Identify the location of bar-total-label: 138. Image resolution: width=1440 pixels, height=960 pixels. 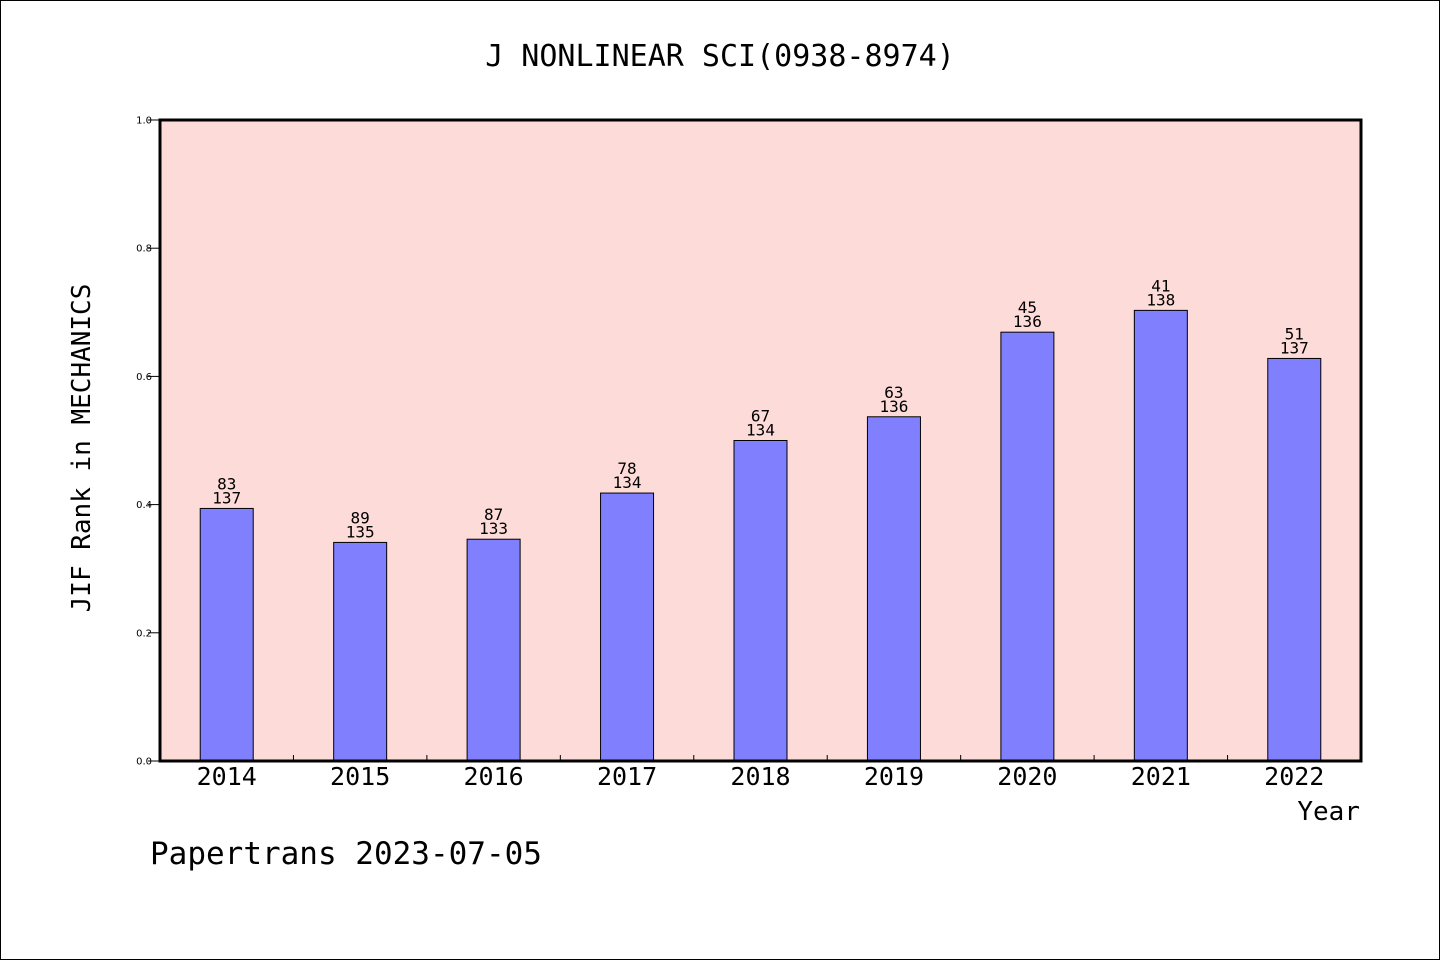
(1160, 299).